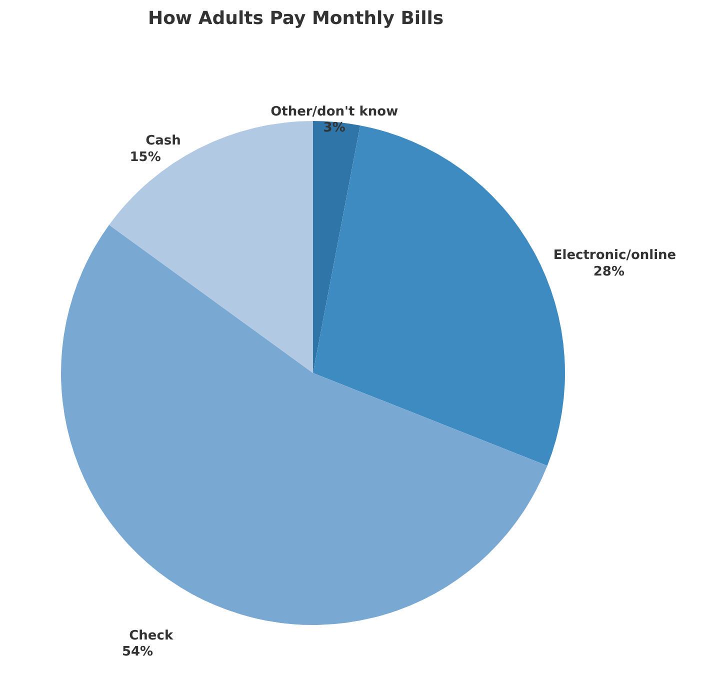  What do you see at coordinates (151, 636) in the screenshot?
I see `slice-label: Check` at bounding box center [151, 636].